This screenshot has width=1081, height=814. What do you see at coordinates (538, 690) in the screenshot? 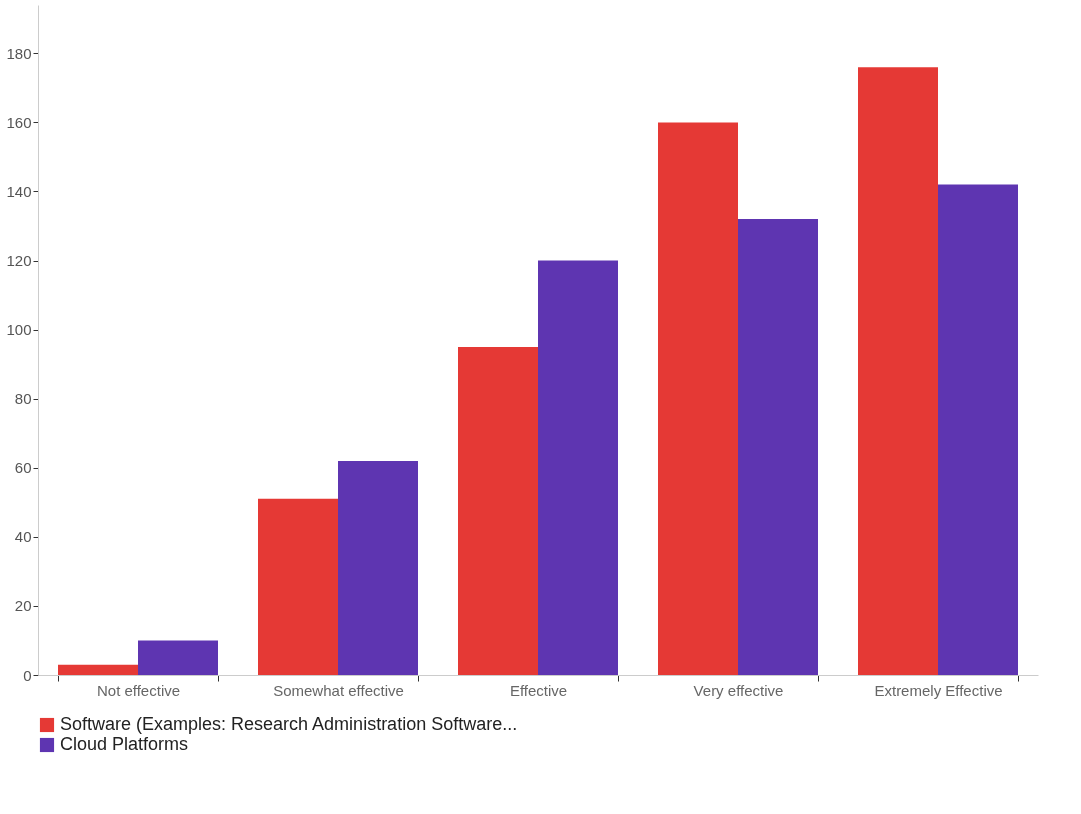
I see `x-tick-label: Effective` at bounding box center [538, 690].